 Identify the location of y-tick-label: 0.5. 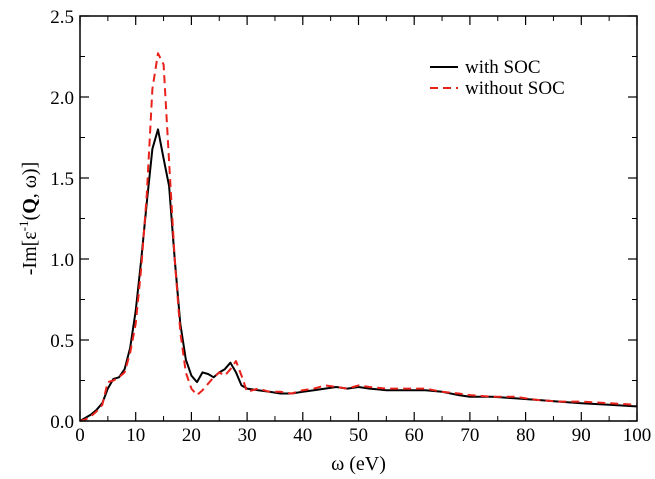
(62, 341).